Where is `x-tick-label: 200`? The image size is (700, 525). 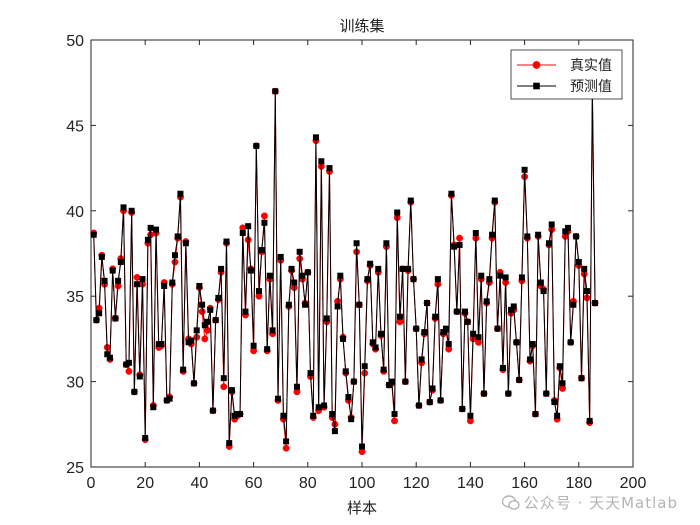 x-tick-label: 200 is located at coordinates (633, 483).